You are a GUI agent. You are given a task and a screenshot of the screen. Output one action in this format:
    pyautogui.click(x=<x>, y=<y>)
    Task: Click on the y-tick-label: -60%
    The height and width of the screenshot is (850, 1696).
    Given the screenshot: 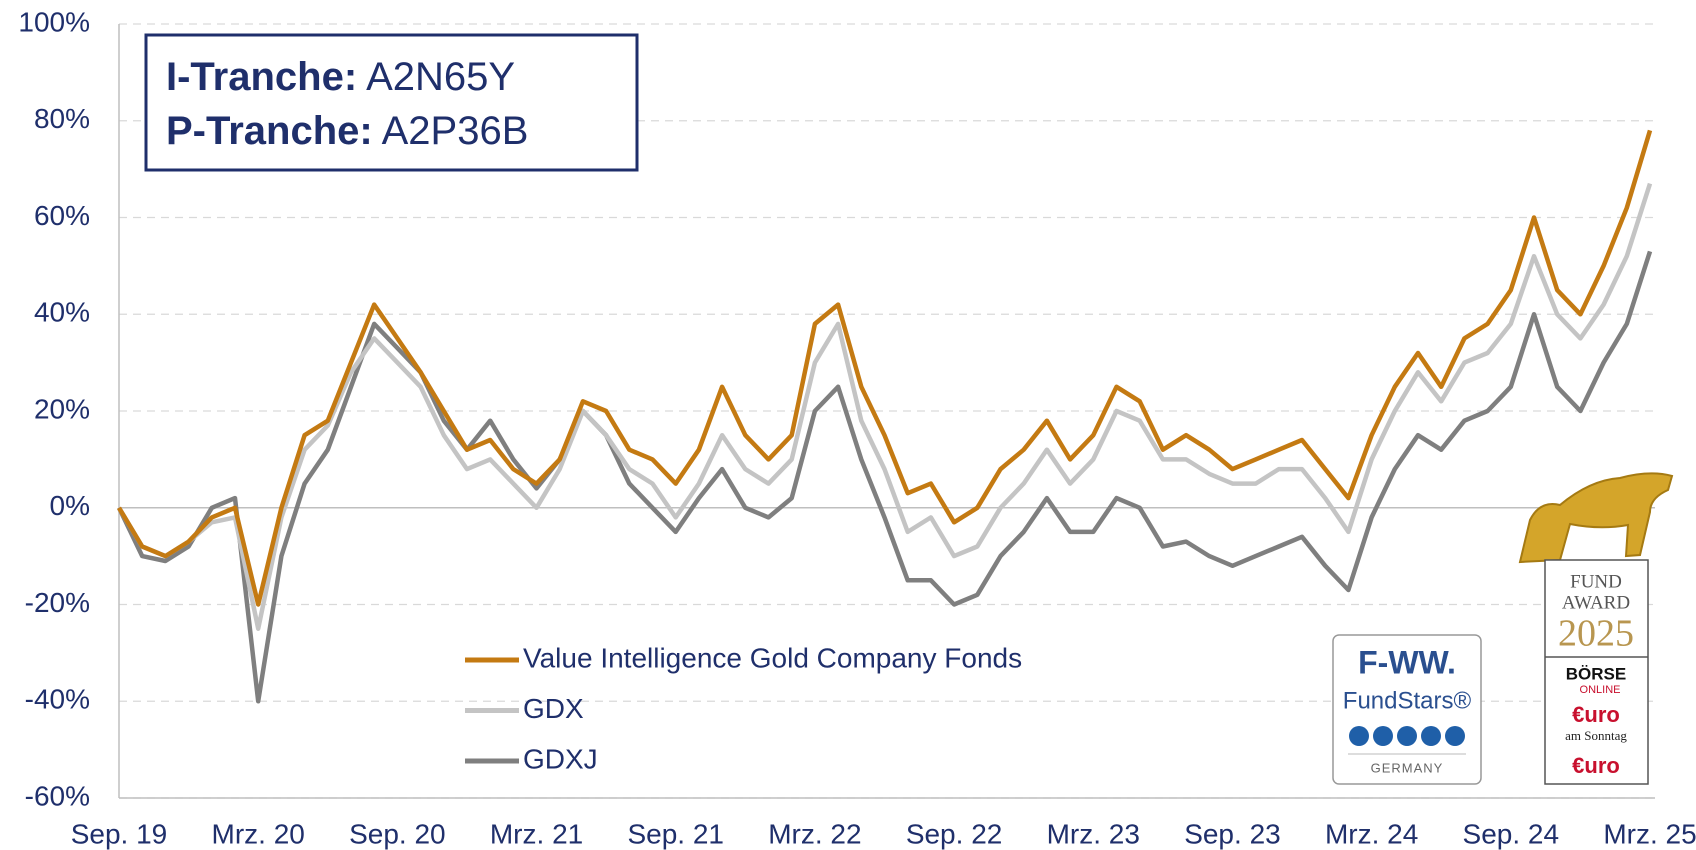 What is the action you would take?
    pyautogui.click(x=57, y=795)
    